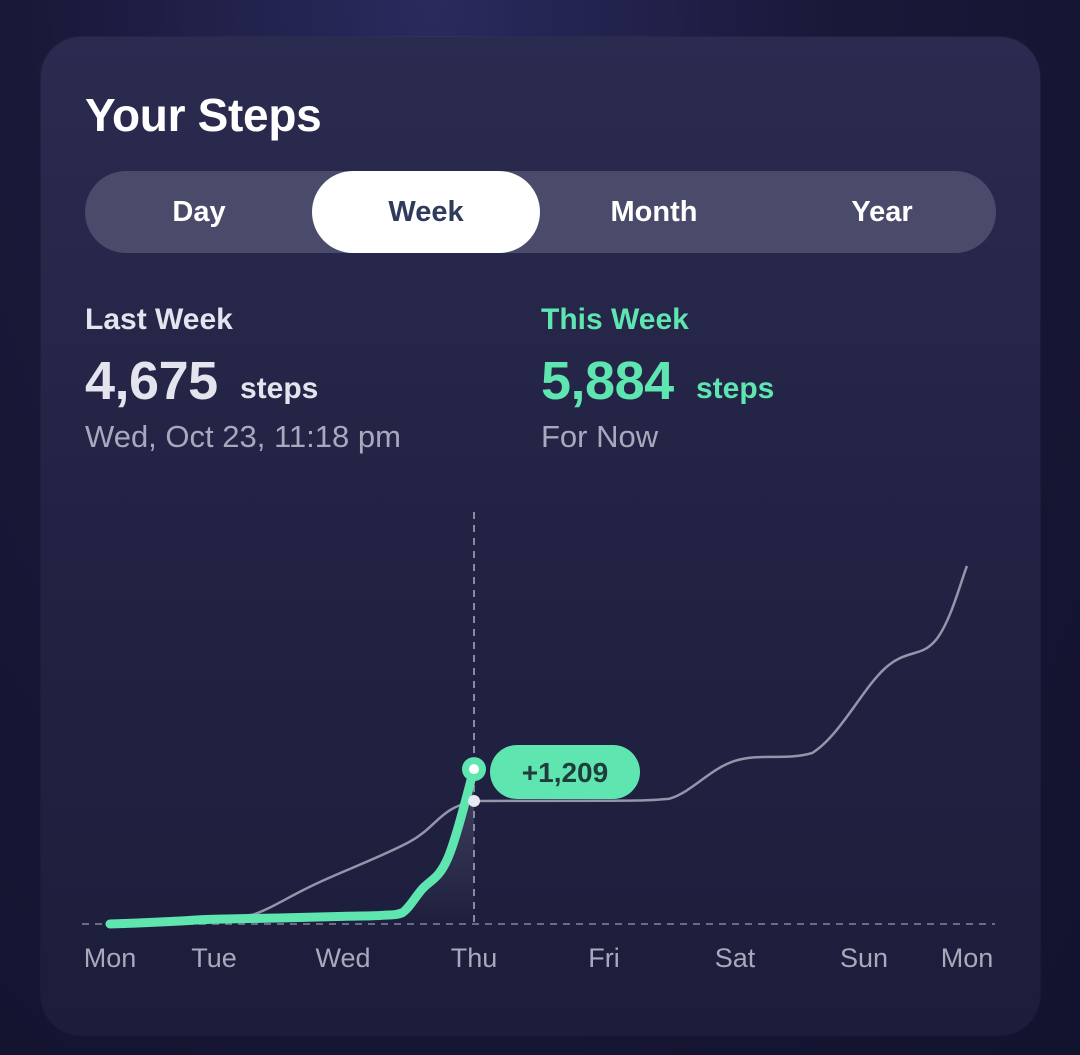 The image size is (1080, 1055). Describe the element at coordinates (151, 381) in the screenshot. I see `last-week-value: 4,675` at that location.